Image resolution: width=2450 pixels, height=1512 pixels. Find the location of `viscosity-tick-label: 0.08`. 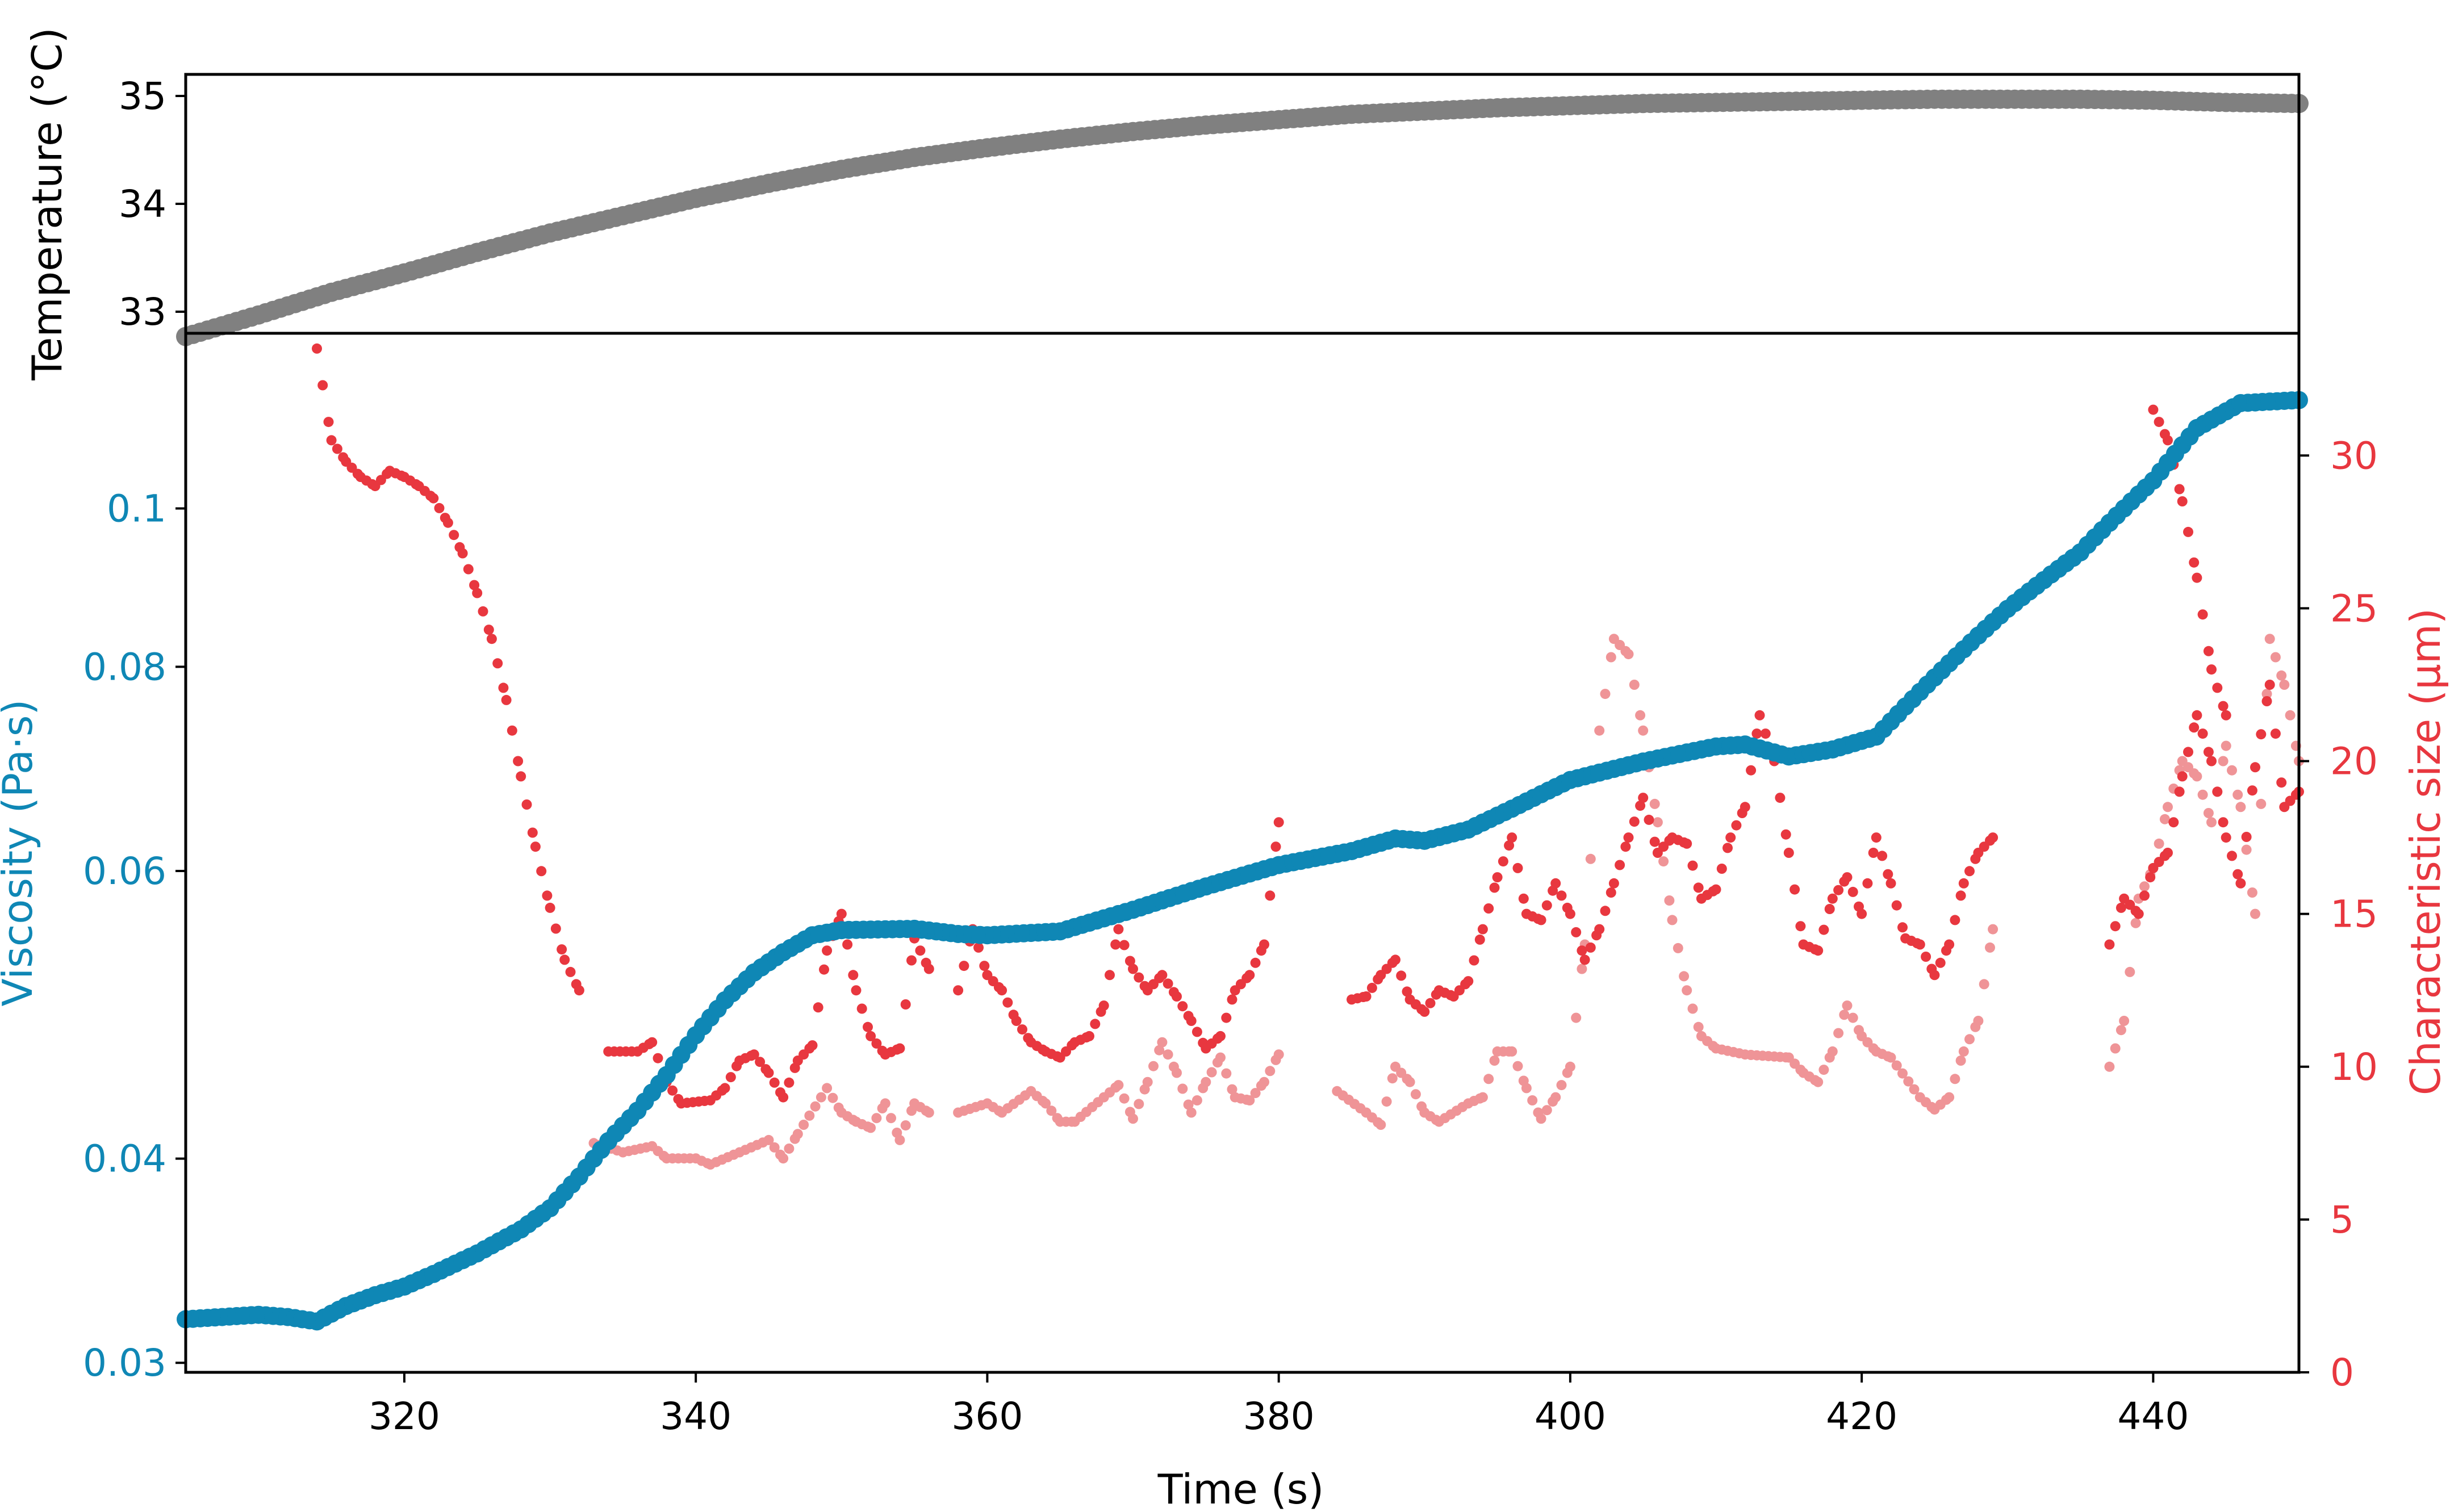

viscosity-tick-label: 0.08 is located at coordinates (125, 667).